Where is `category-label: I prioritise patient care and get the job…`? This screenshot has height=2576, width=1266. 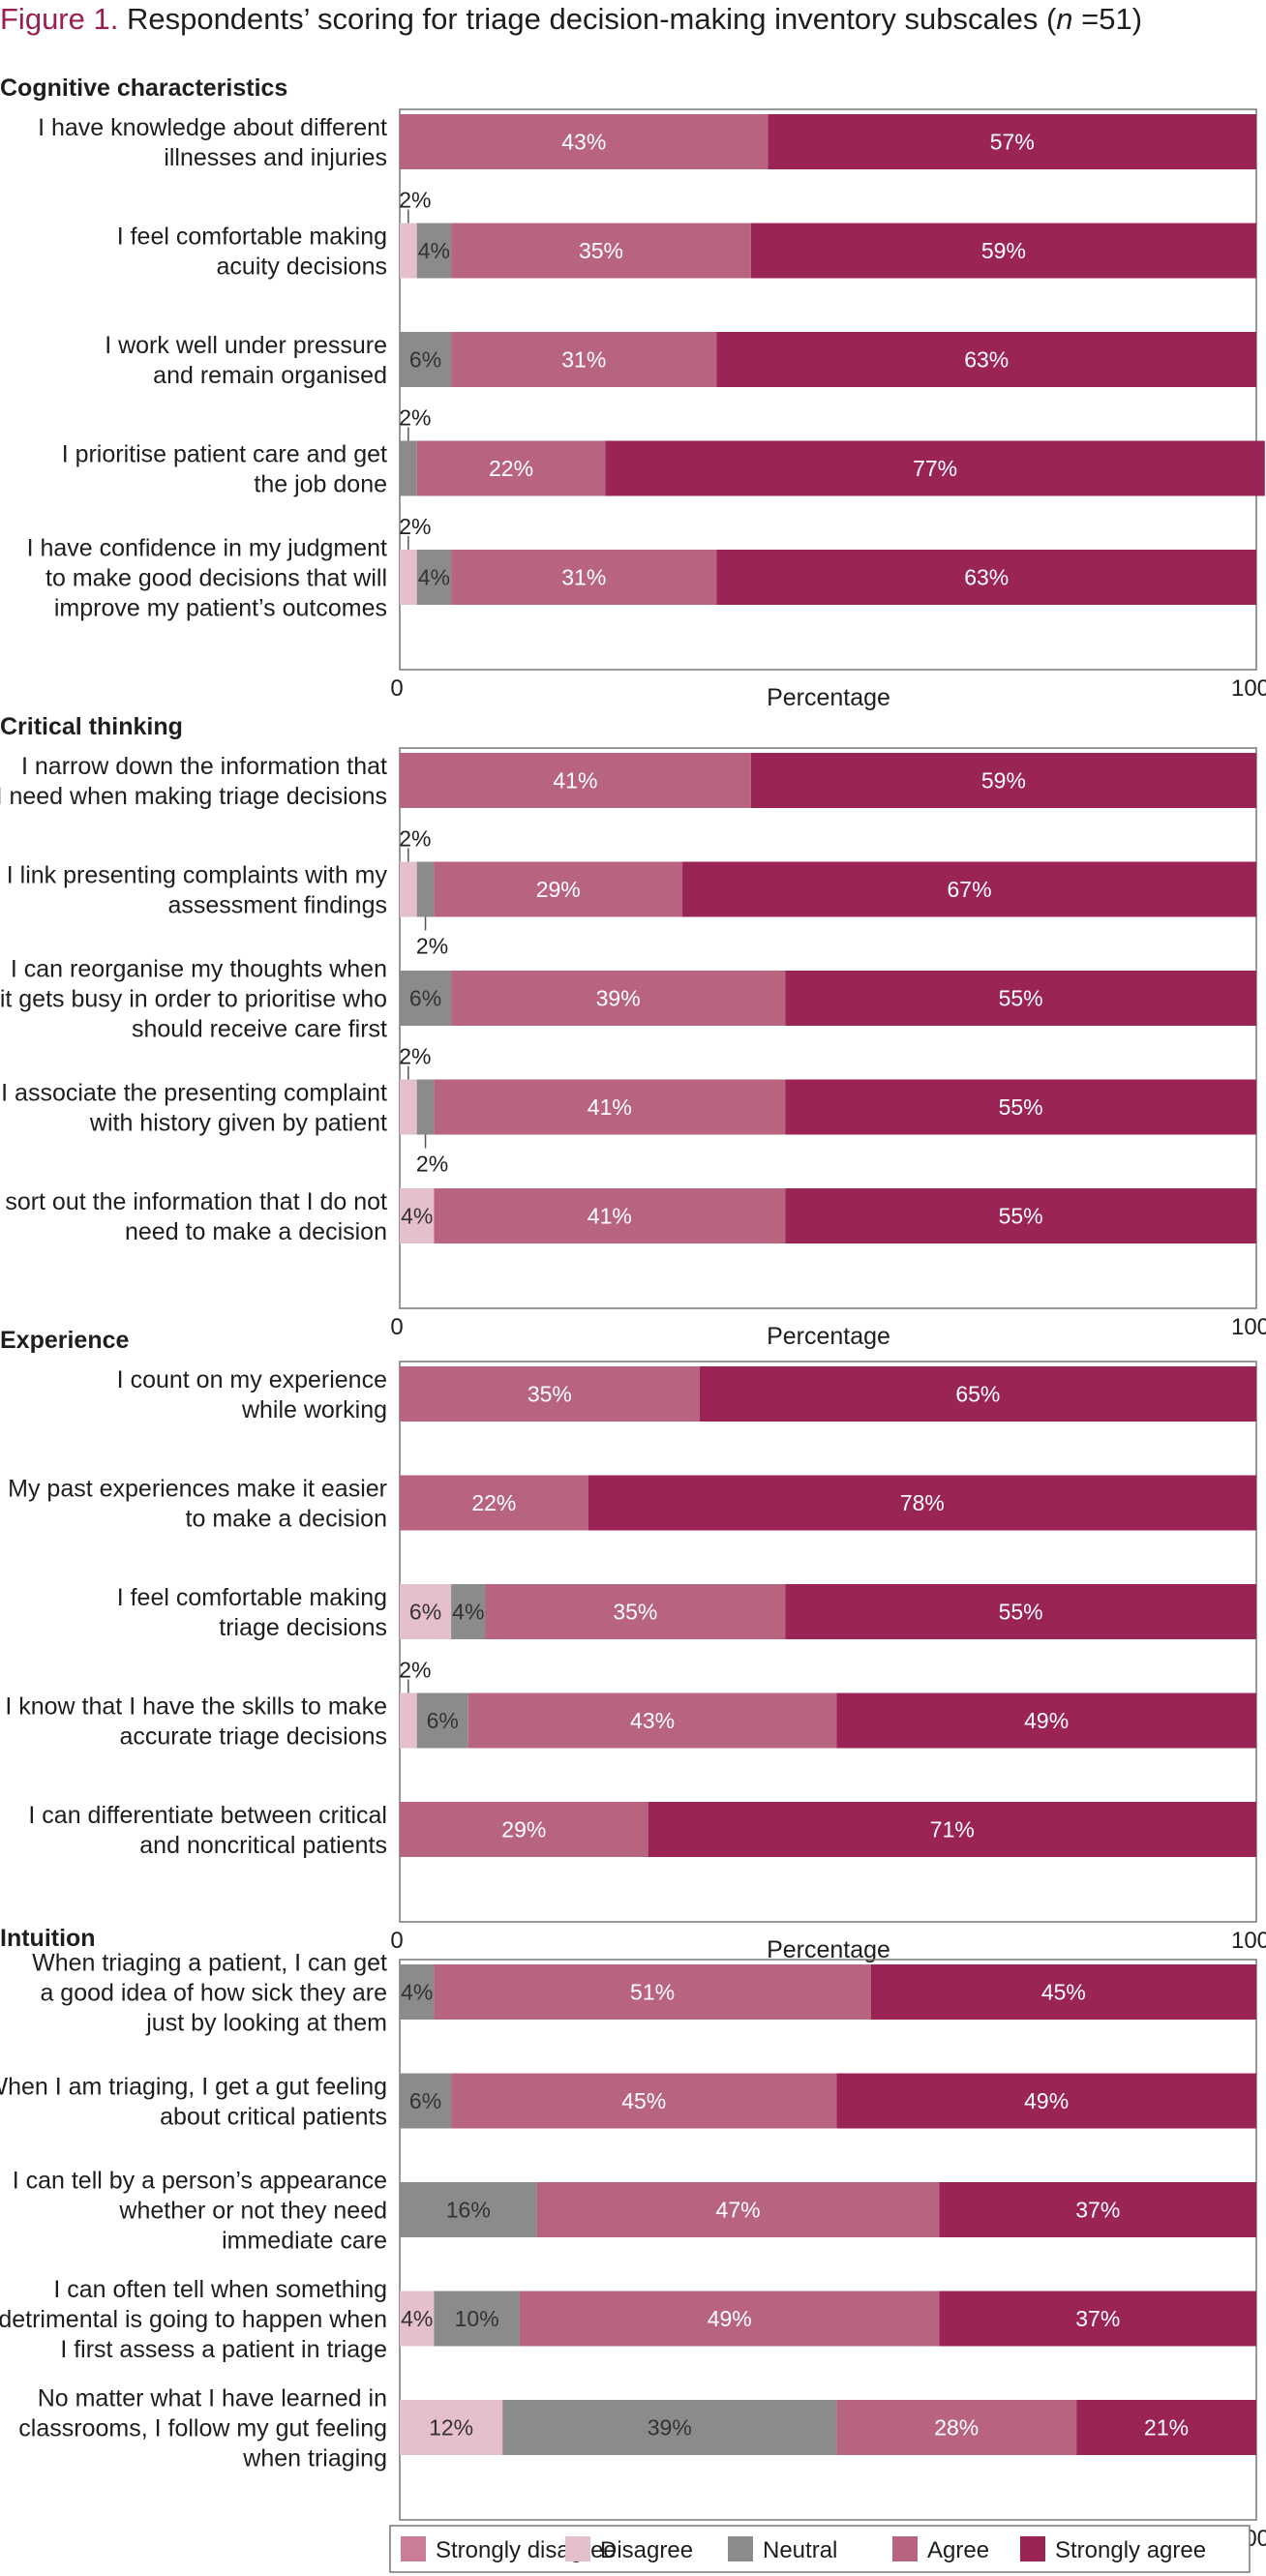
category-label: I prioritise patient care and get the job… is located at coordinates (224, 469).